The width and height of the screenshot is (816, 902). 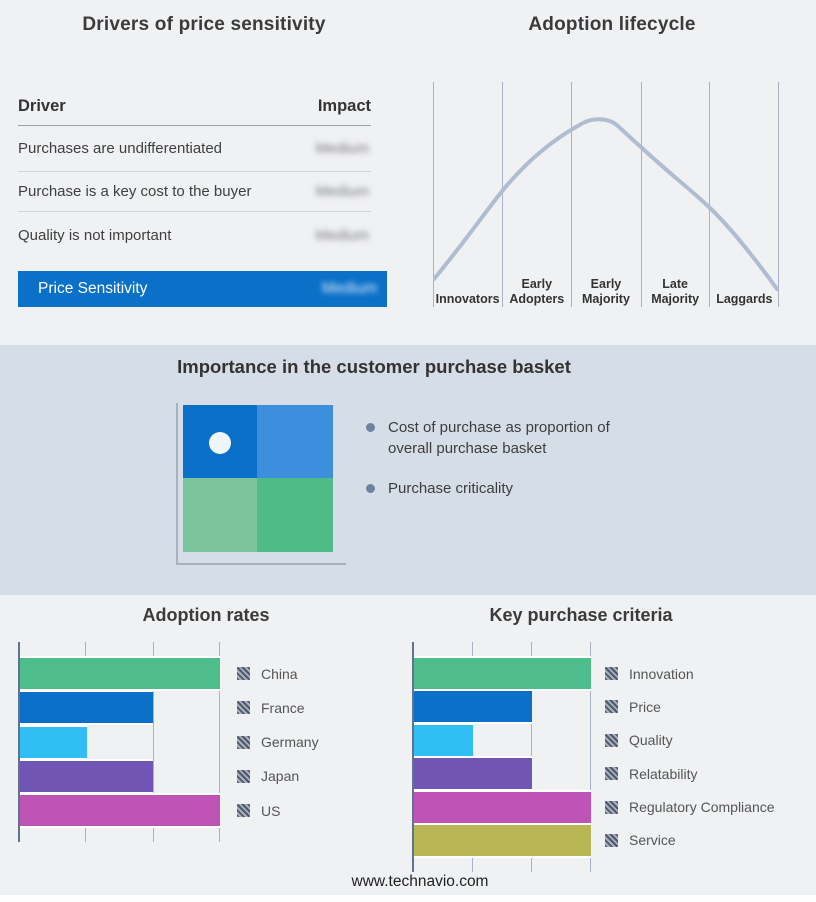 I want to click on legend-item: Innovation, so click(x=690, y=673).